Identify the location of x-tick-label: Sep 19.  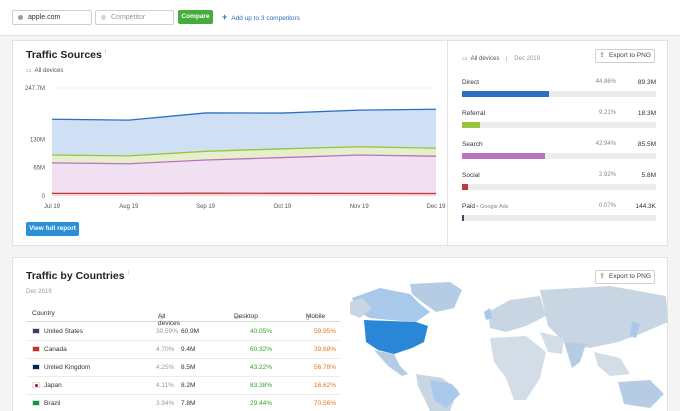
(206, 207).